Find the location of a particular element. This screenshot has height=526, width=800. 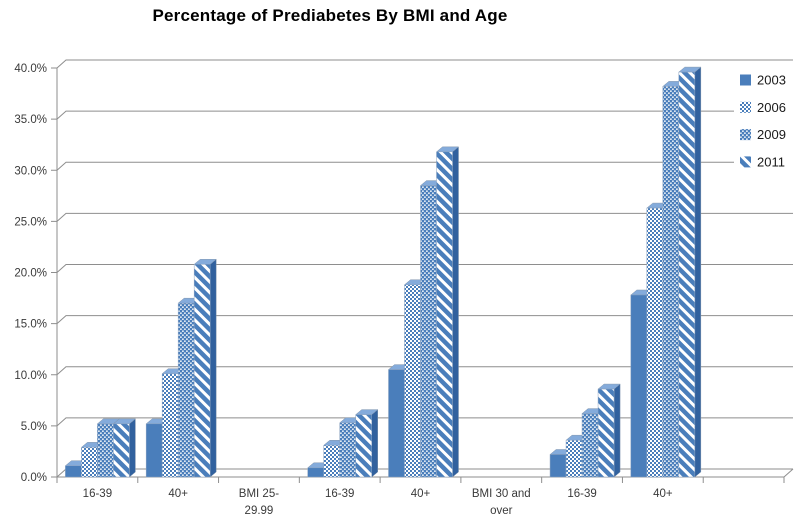

bar-2011-cat0 is located at coordinates (124, 448).